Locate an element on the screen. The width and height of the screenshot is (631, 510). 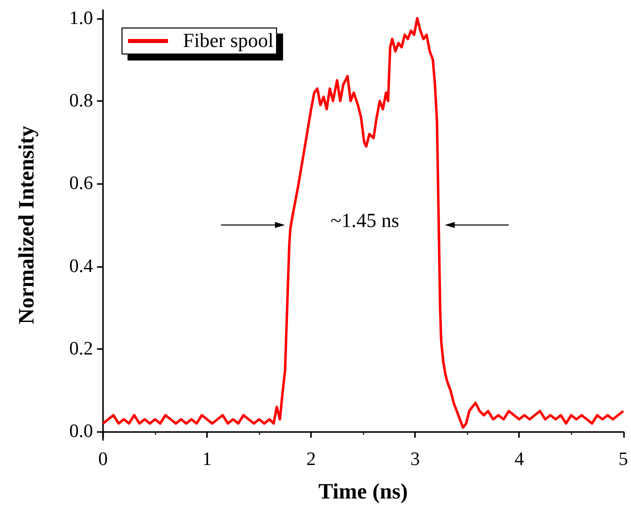
y-tick-label: 0.6 is located at coordinates (81, 183).